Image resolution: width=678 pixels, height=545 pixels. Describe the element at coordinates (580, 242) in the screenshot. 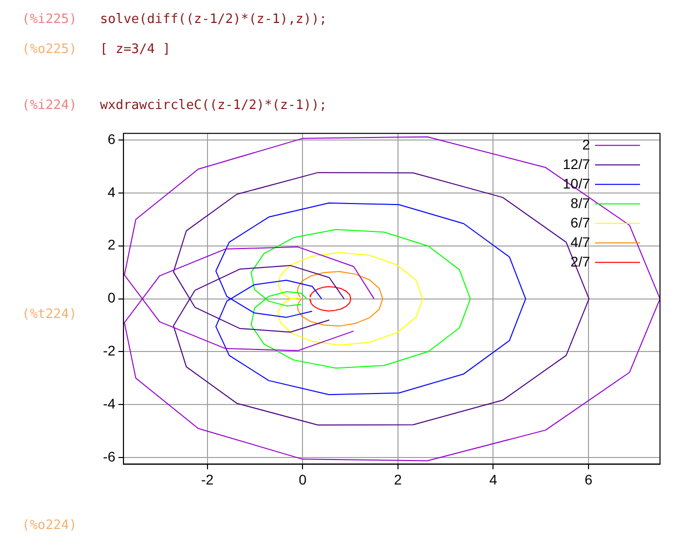

I see `legend-label: 4/7` at that location.